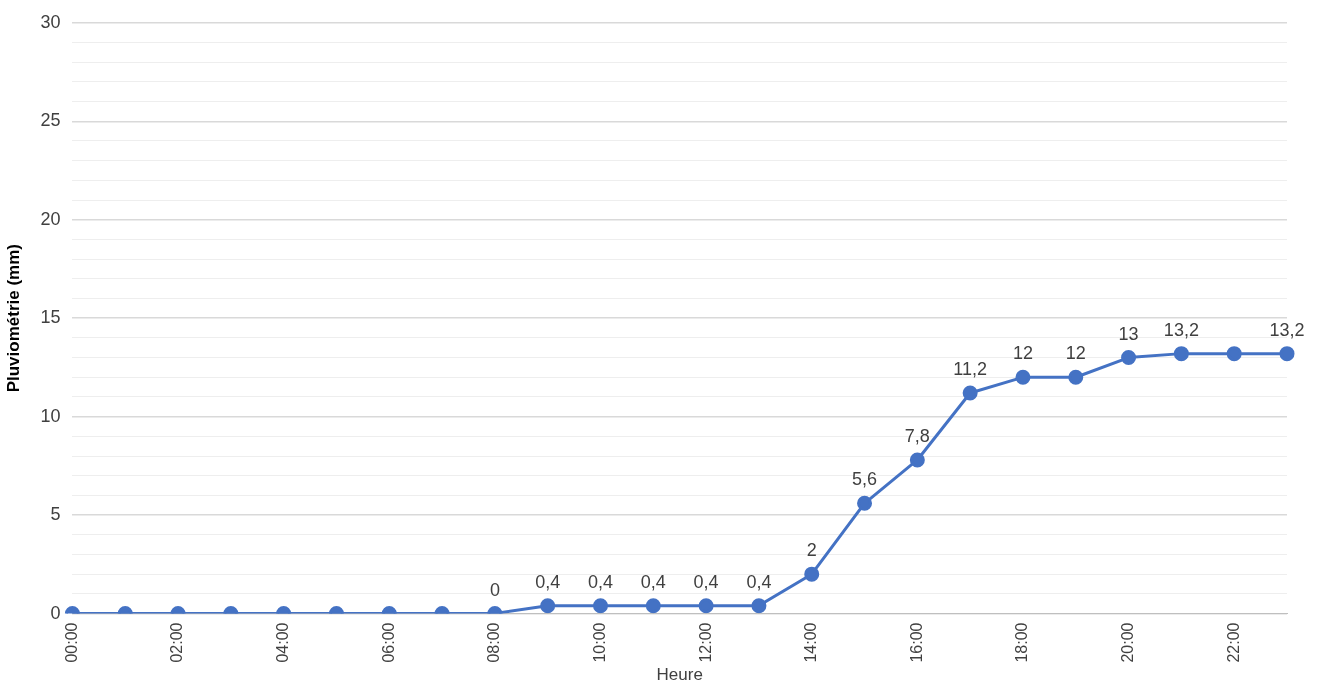 Image resolution: width=1317 pixels, height=686 pixels. I want to click on data-label: 13, so click(1128, 333).